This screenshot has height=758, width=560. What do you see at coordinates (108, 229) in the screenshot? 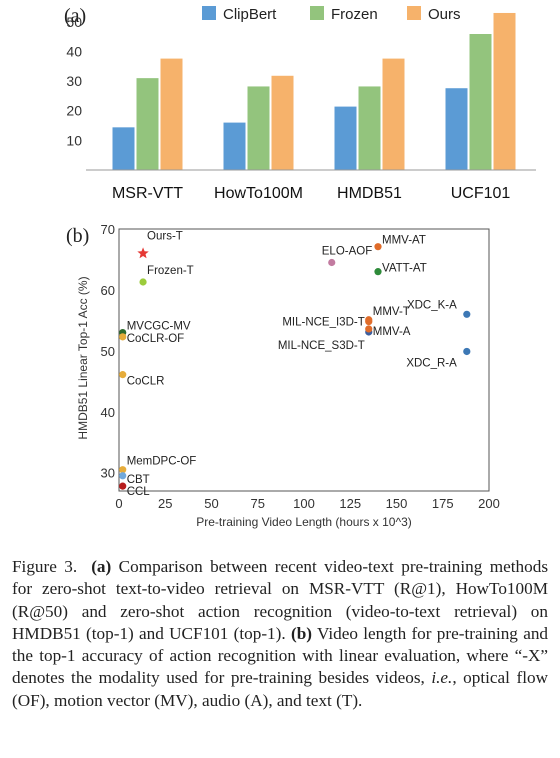
I see `y-tick-label: 70` at bounding box center [108, 229].